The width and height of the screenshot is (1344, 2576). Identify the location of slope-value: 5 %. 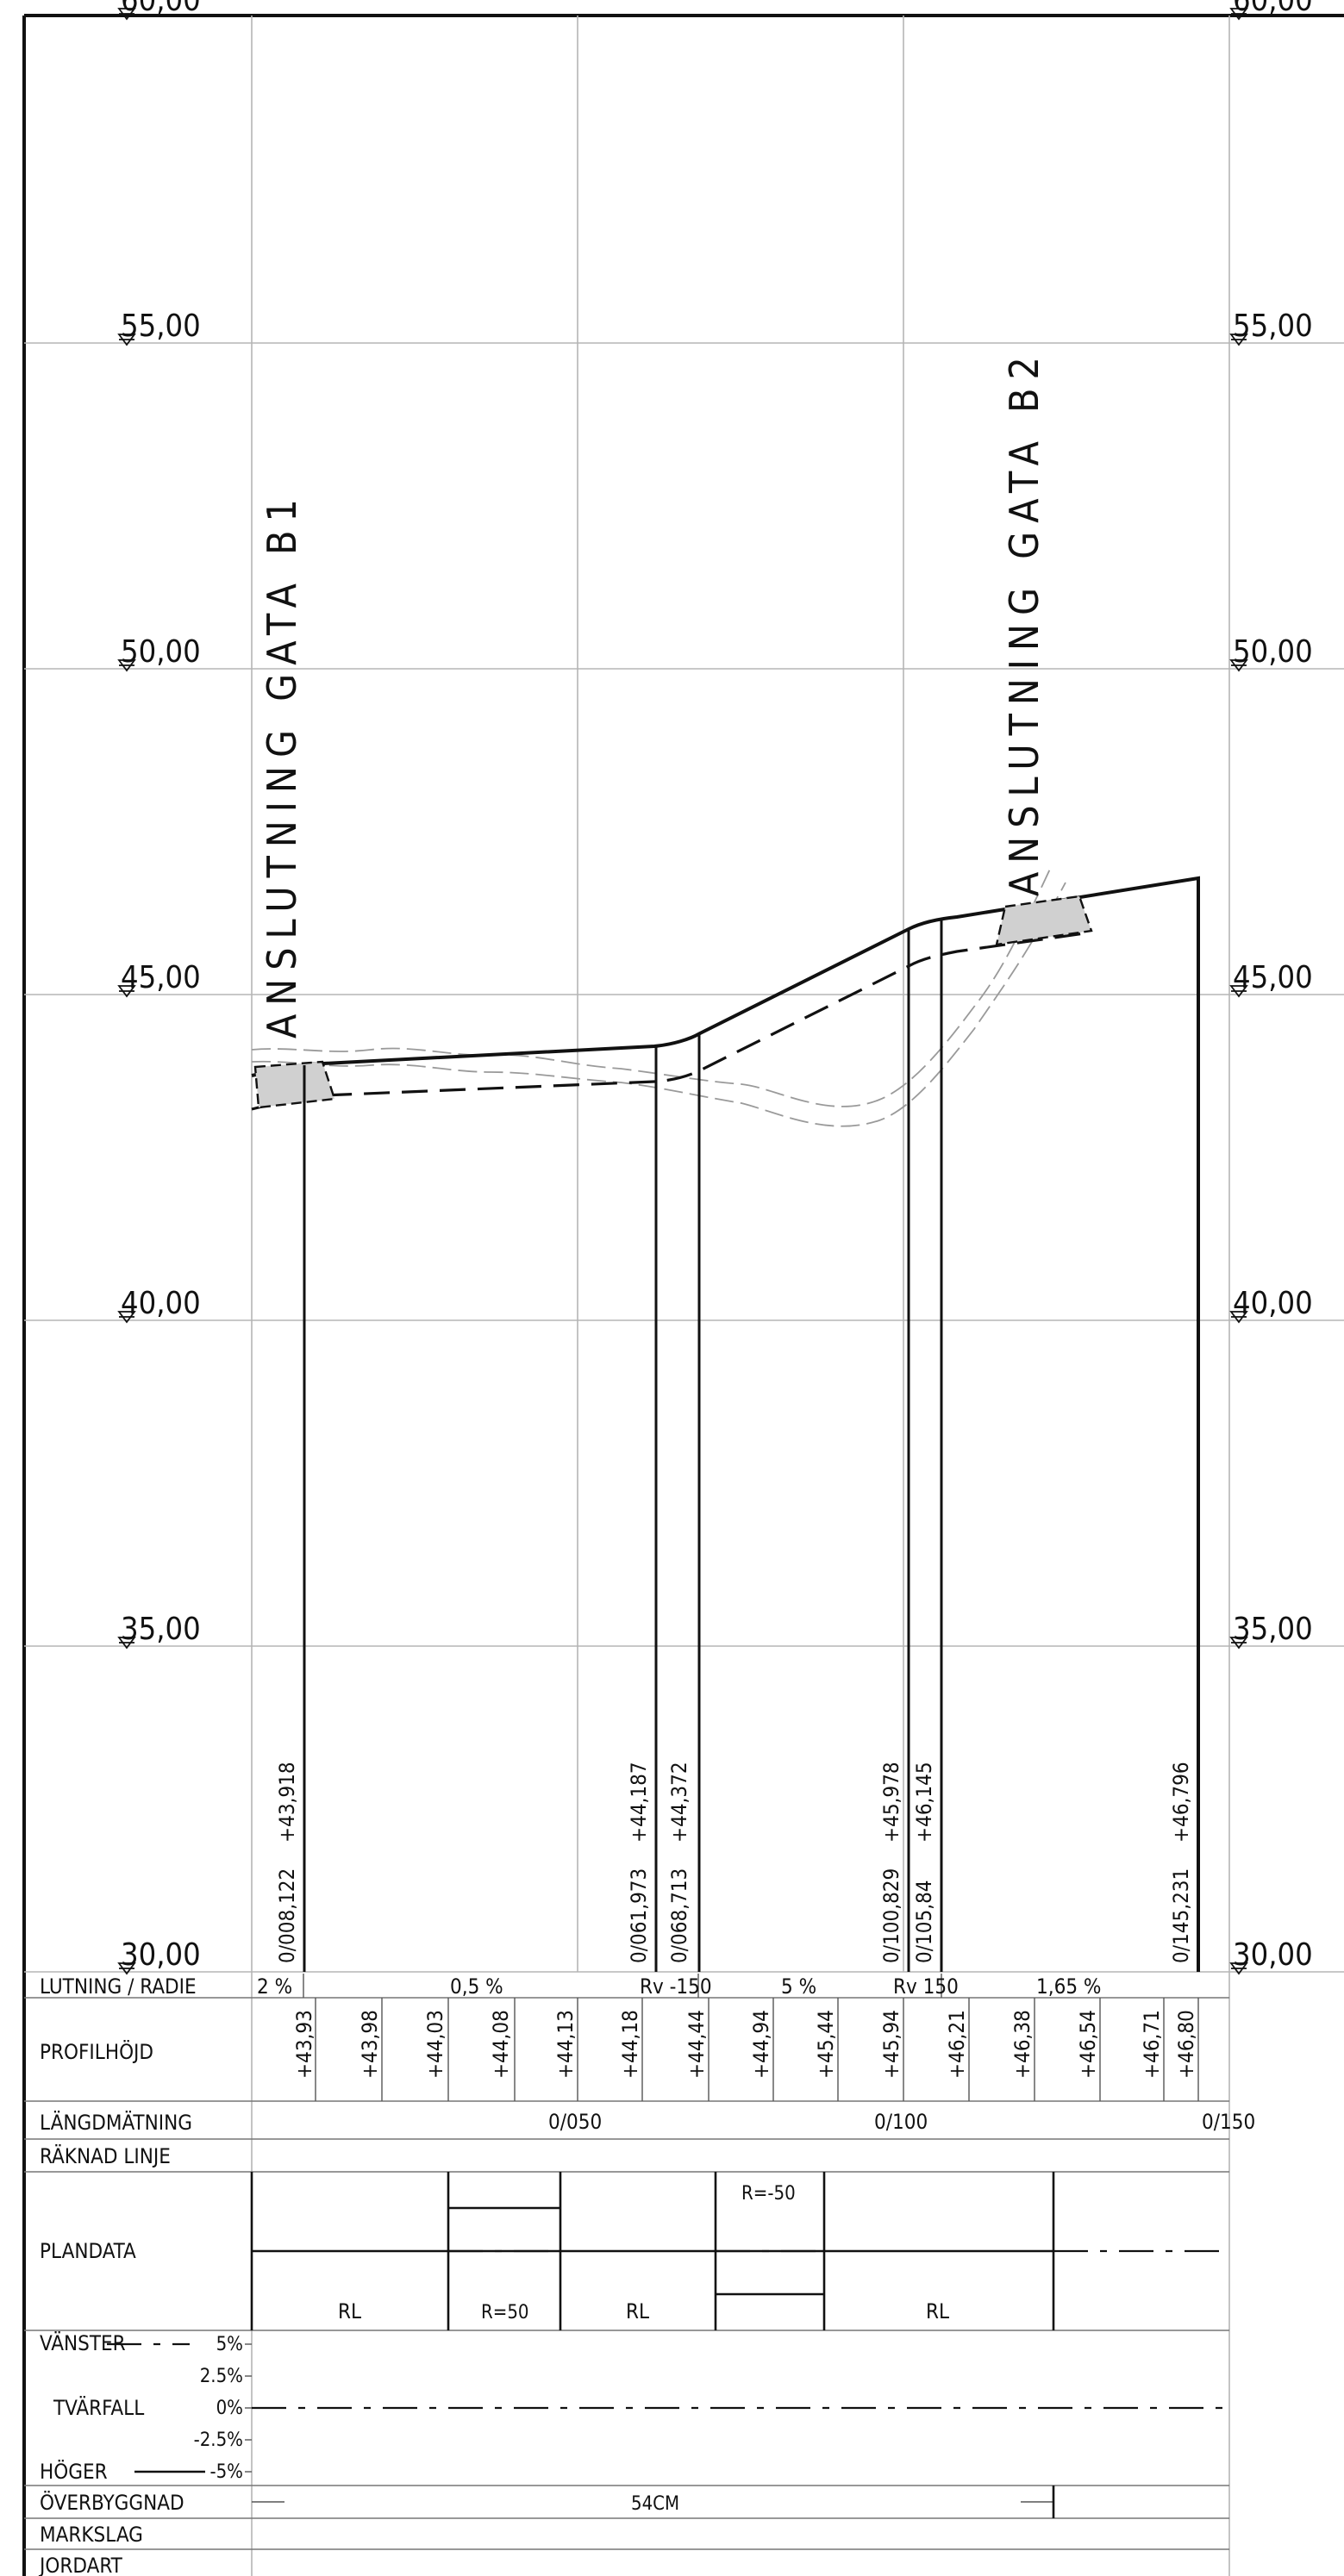
(799, 1986).